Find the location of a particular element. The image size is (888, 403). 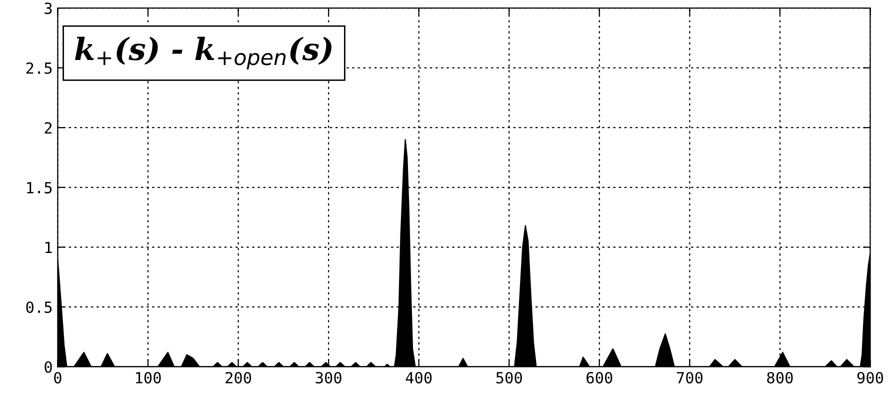

x-tick-label: 900 is located at coordinates (870, 378).